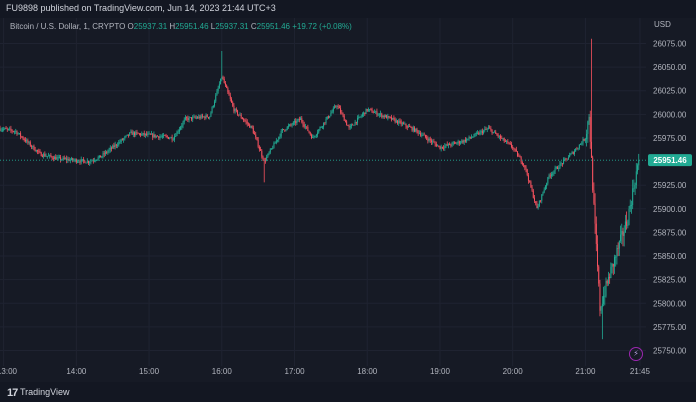  Describe the element at coordinates (45, 392) in the screenshot. I see `brand-name: TradingView` at that location.